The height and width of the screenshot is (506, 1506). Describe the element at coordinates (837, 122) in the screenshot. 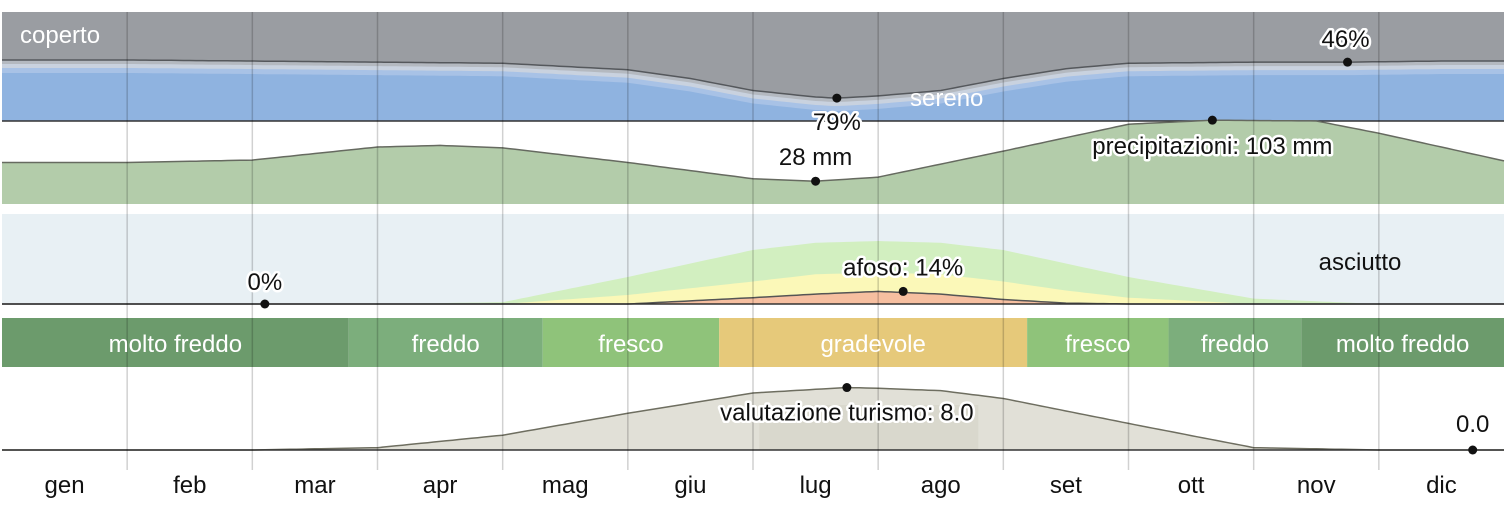

I see `cloud-max-label: 79%` at that location.